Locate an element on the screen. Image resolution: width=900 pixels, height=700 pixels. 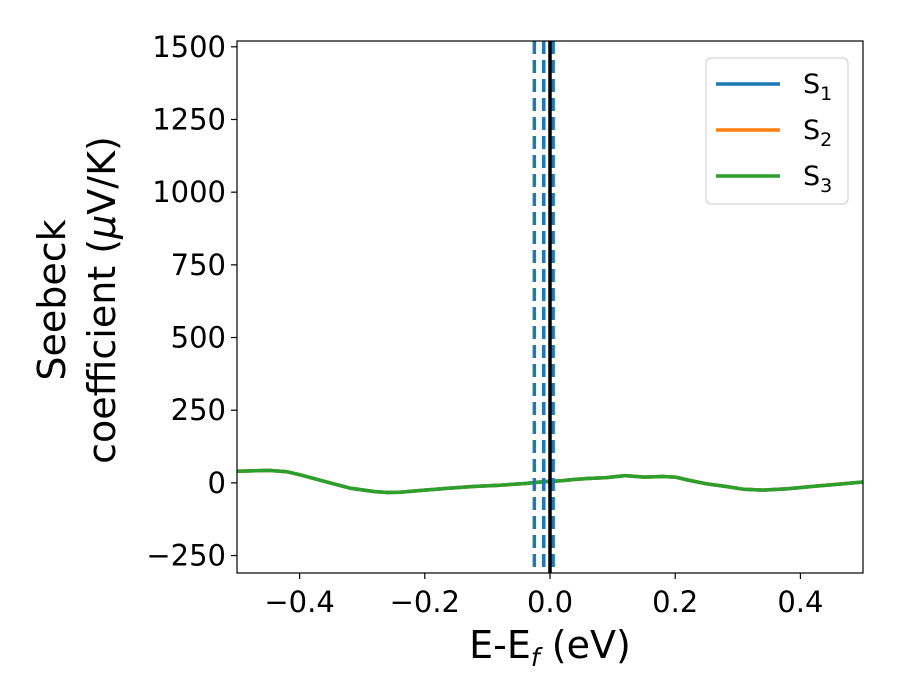
y-axis-label-mu: μ is located at coordinates (102, 227).